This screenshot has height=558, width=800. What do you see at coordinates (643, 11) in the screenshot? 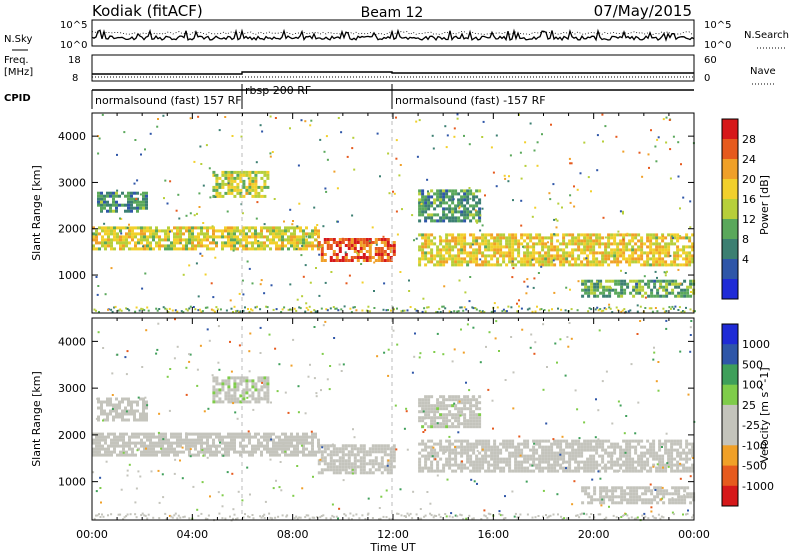
I see `date-title: 07/May/2015` at bounding box center [643, 11].